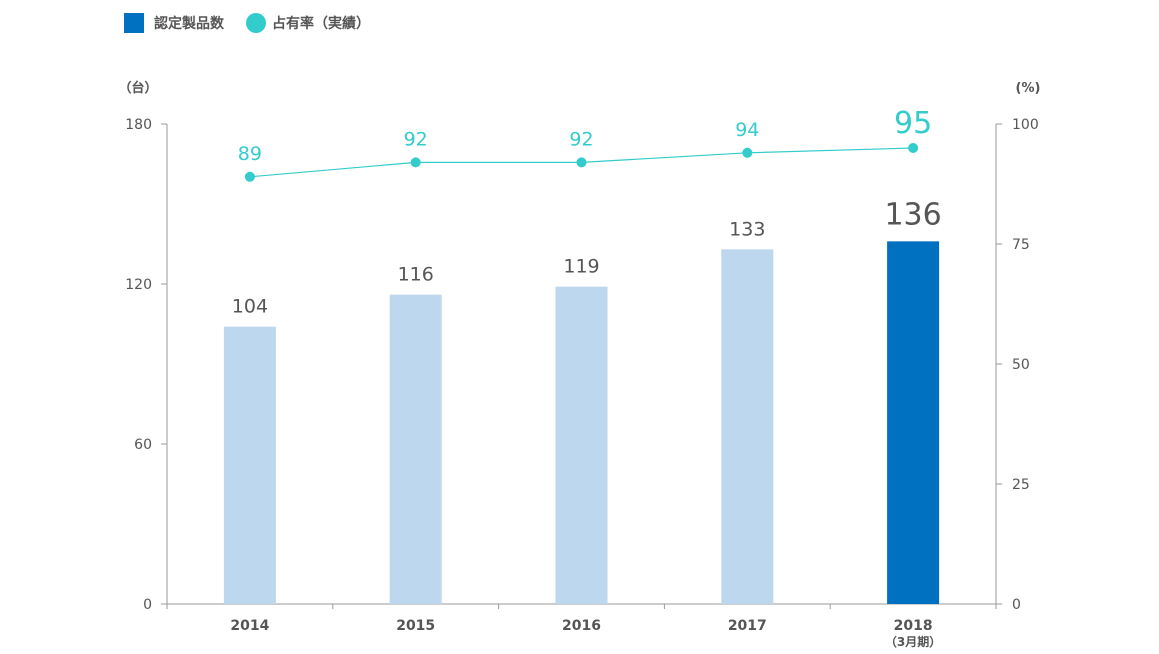 This screenshot has height=654, width=1159. I want to click on x-tick-label: 2017, so click(747, 626).